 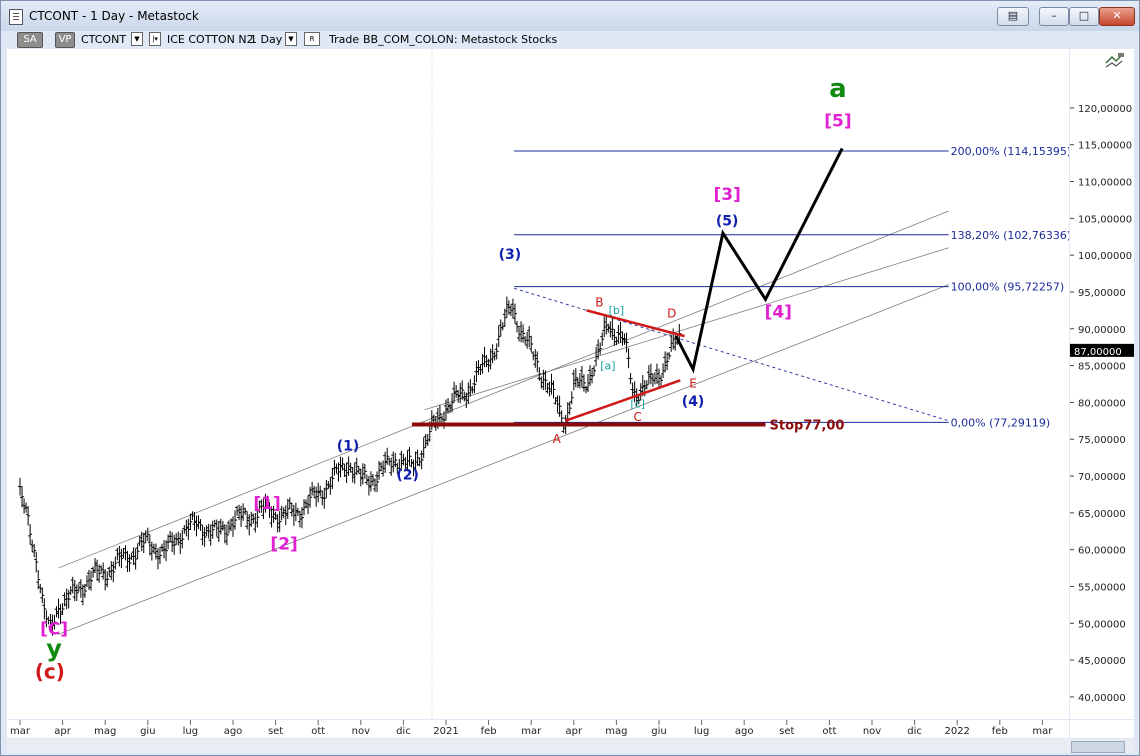 I want to click on wave-label: A, so click(x=557, y=439).